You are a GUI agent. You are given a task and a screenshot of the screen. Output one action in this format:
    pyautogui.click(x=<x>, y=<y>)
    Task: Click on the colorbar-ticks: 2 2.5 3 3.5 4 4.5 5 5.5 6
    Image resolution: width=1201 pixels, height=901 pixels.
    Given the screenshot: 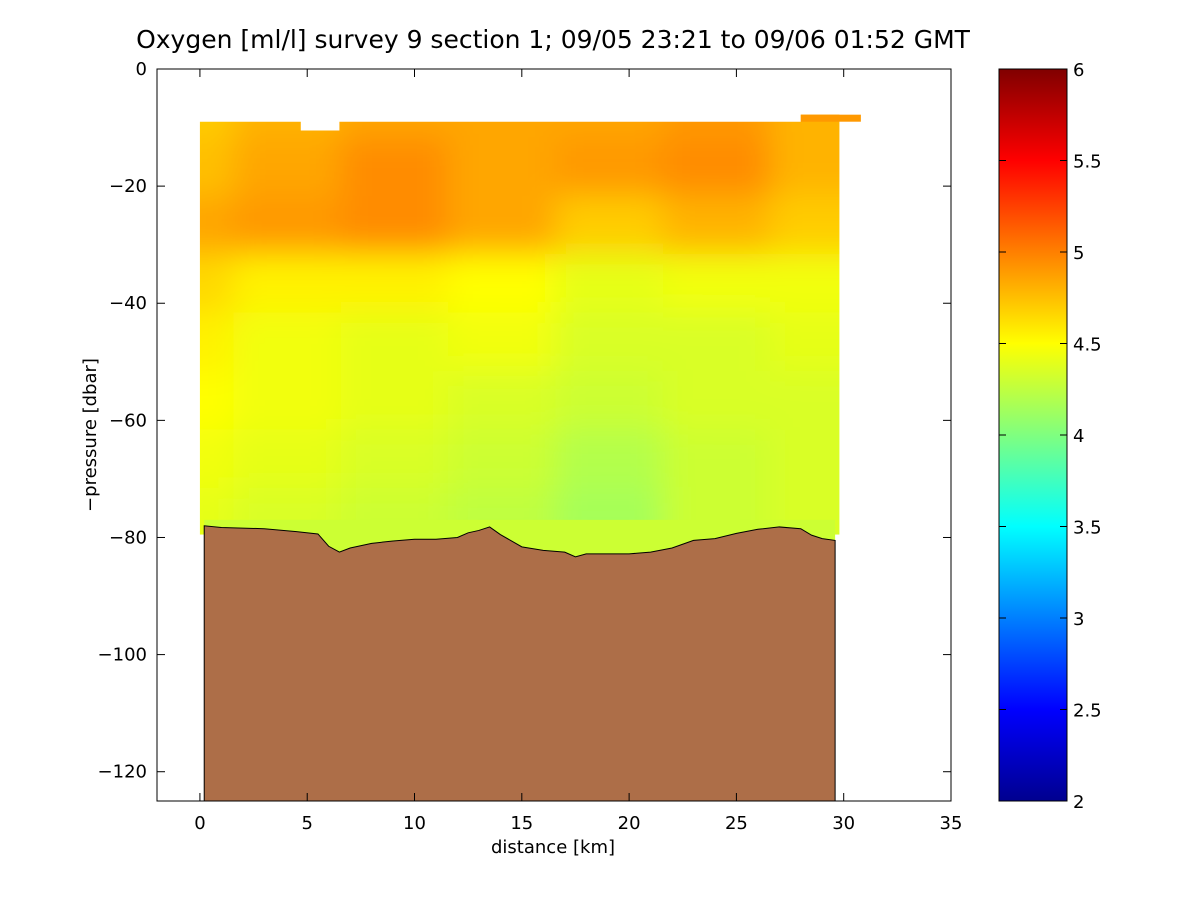 What is the action you would take?
    pyautogui.click(x=1050, y=436)
    